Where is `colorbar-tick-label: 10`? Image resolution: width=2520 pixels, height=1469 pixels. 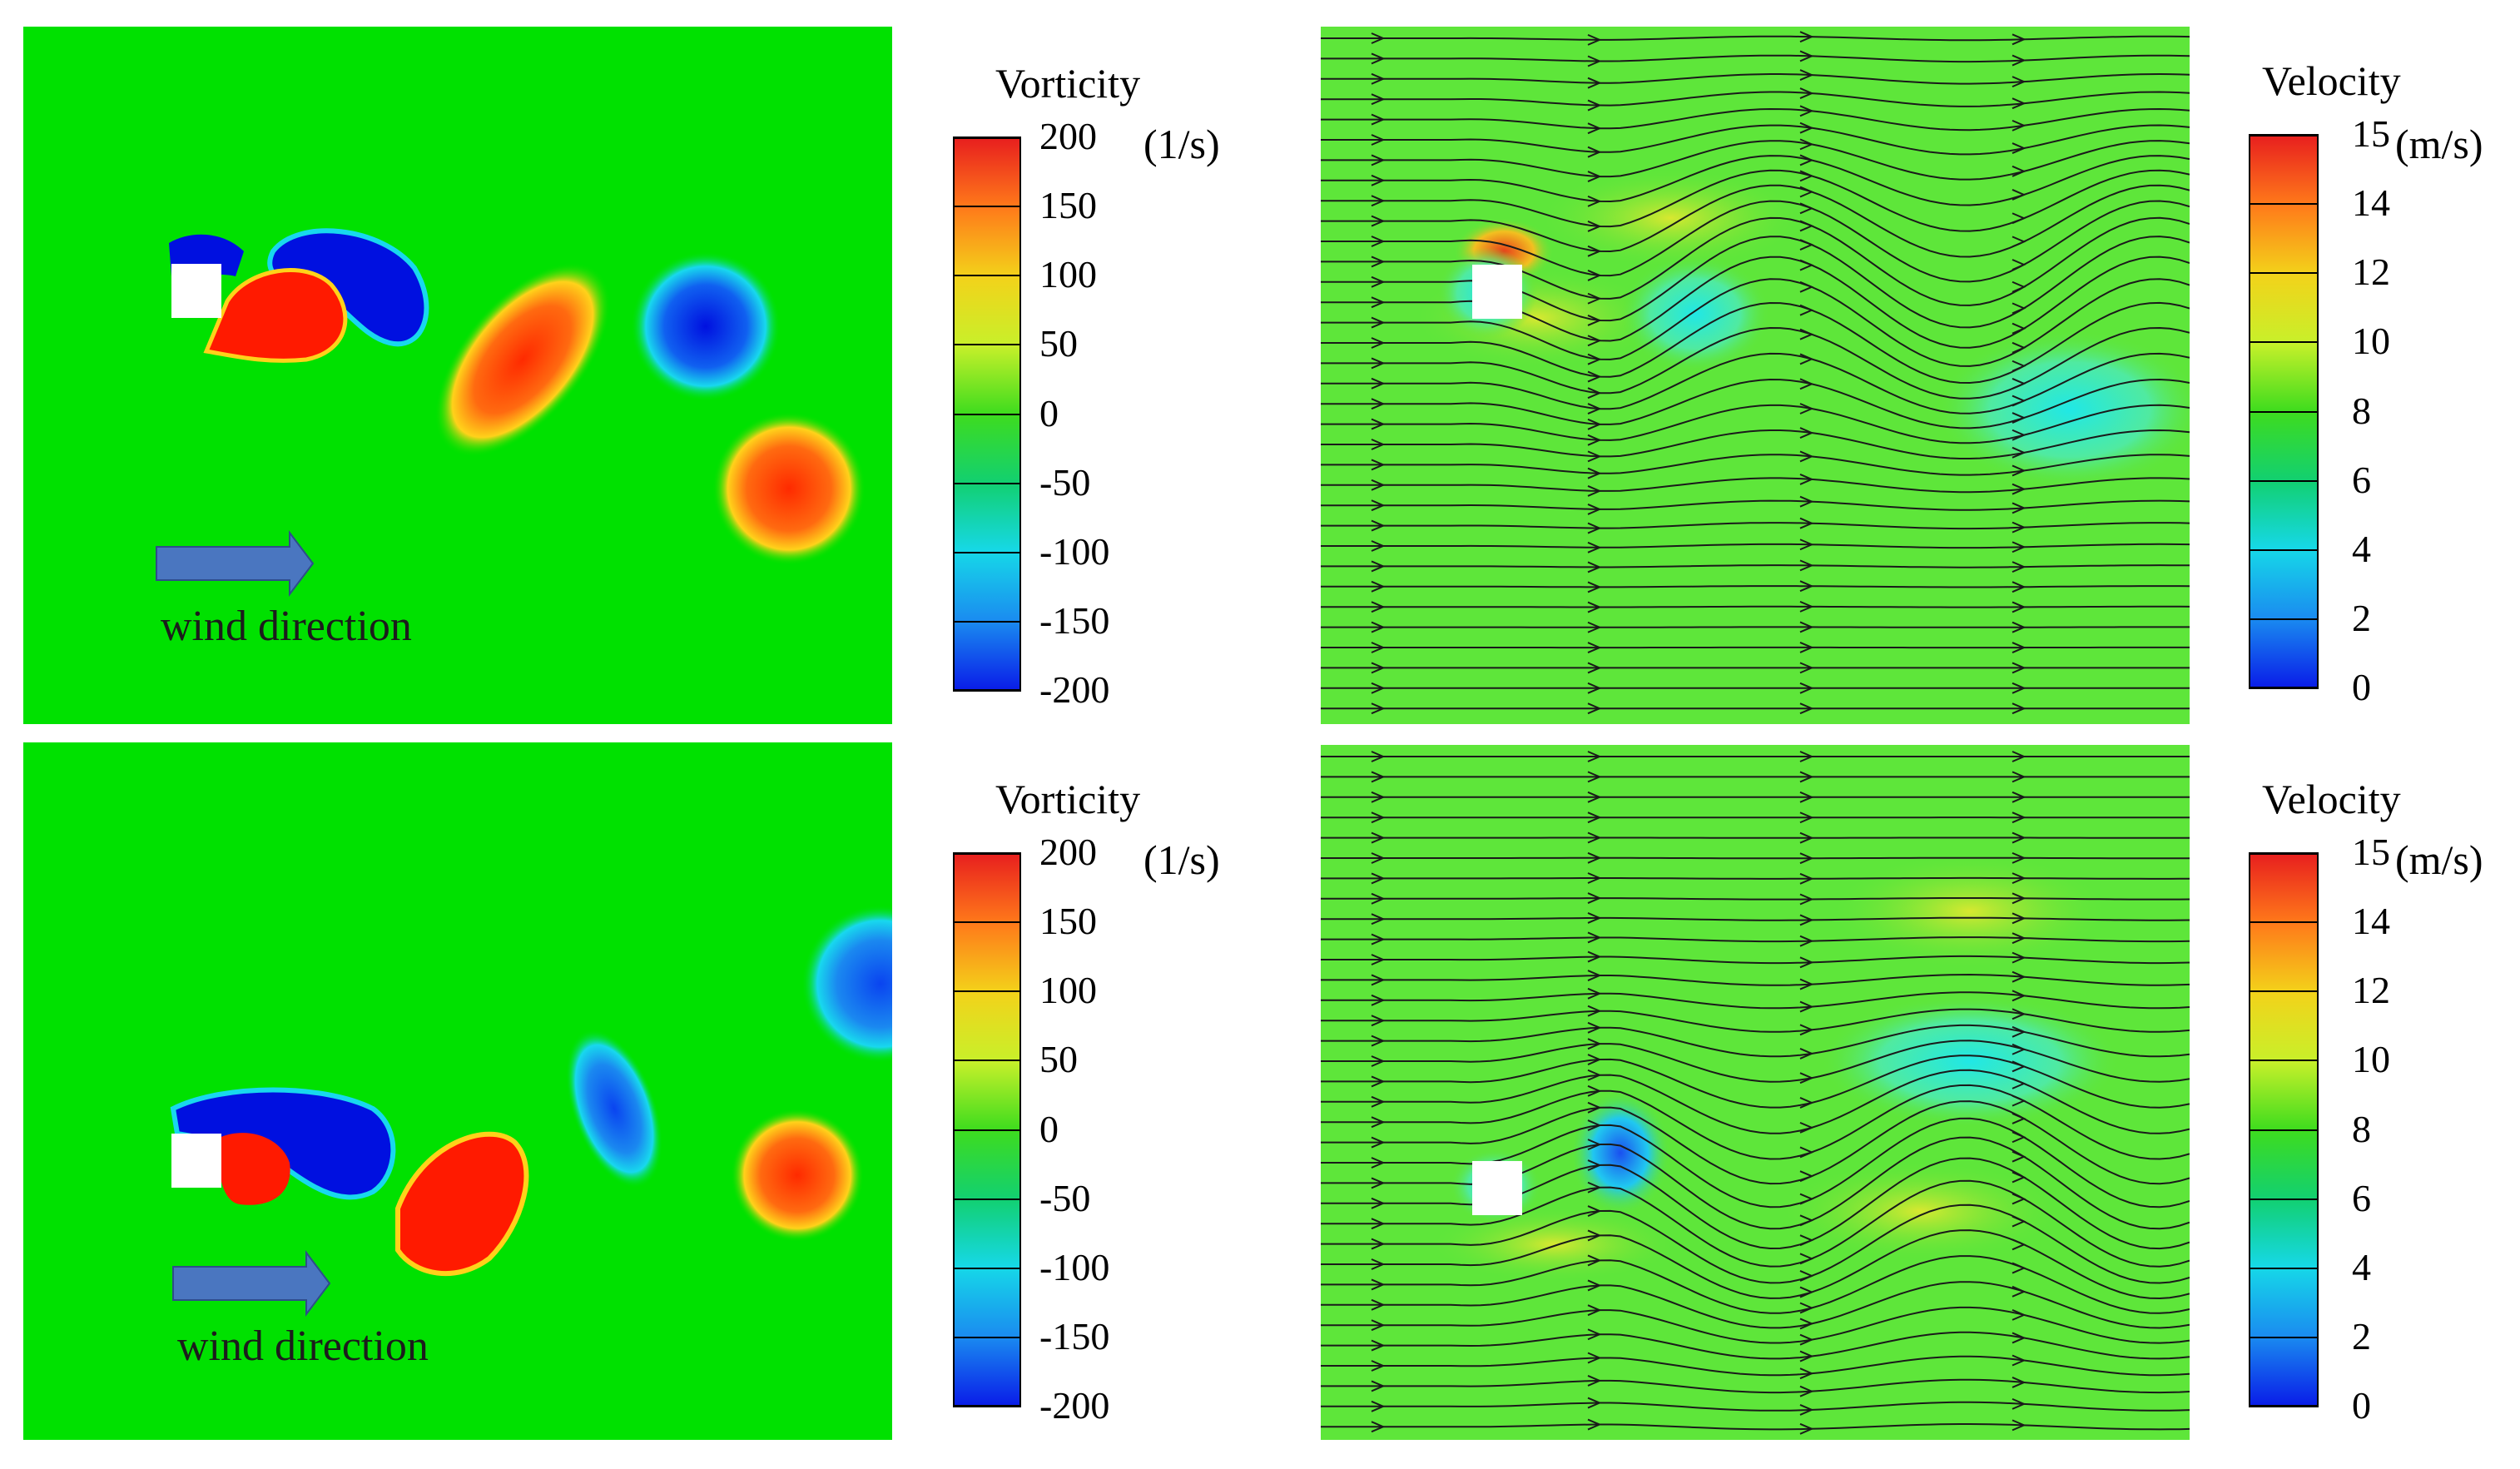
colorbar-tick-label: 10 is located at coordinates (2371, 1059).